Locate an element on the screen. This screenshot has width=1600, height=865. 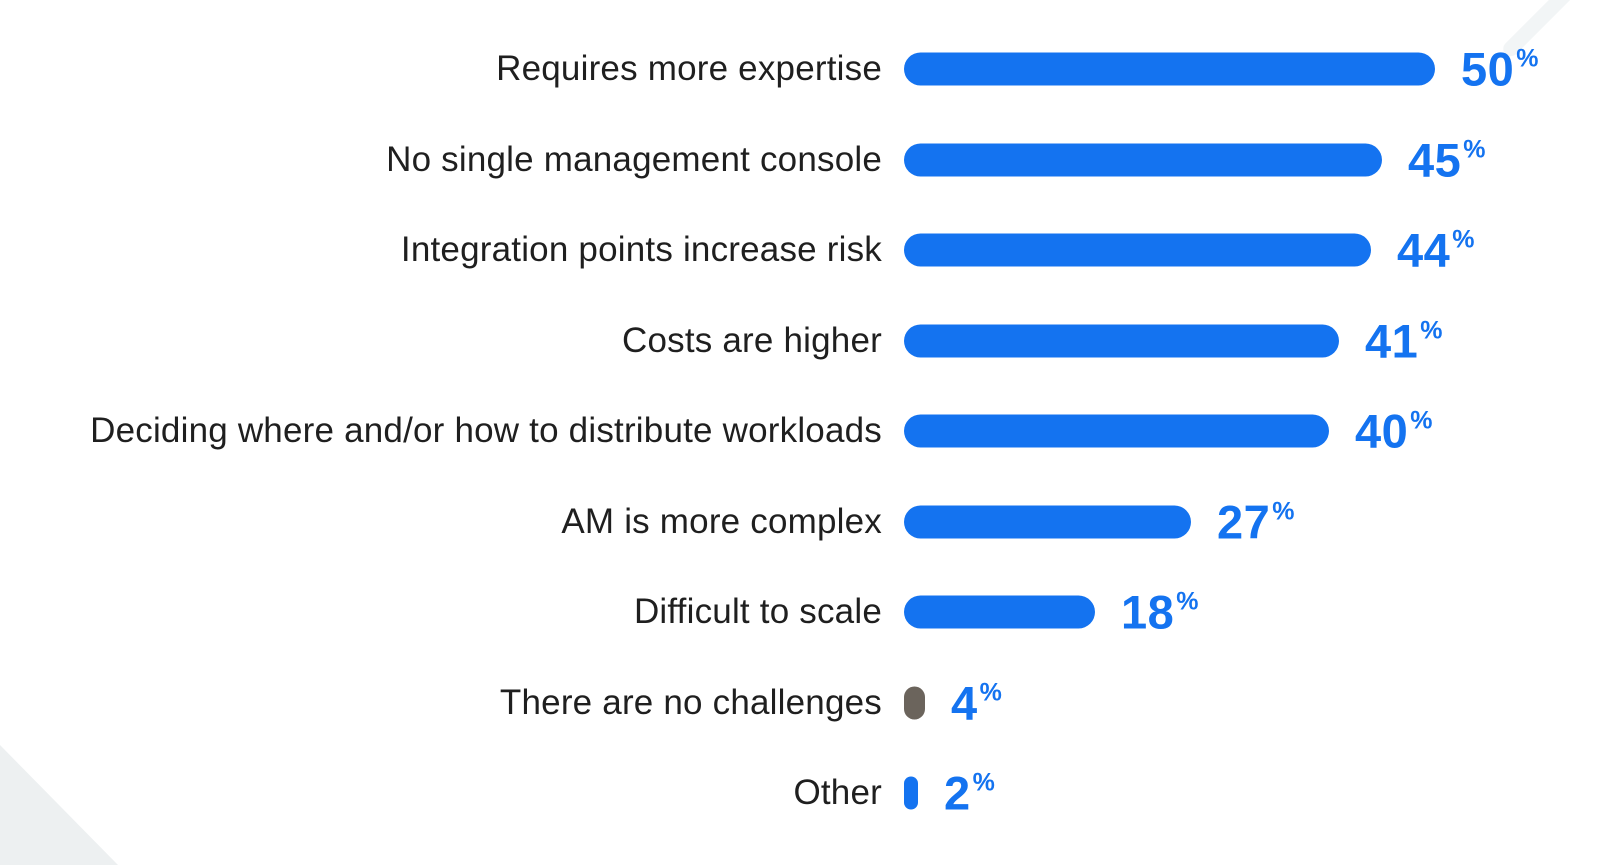
value-number: 40 is located at coordinates (1382, 431).